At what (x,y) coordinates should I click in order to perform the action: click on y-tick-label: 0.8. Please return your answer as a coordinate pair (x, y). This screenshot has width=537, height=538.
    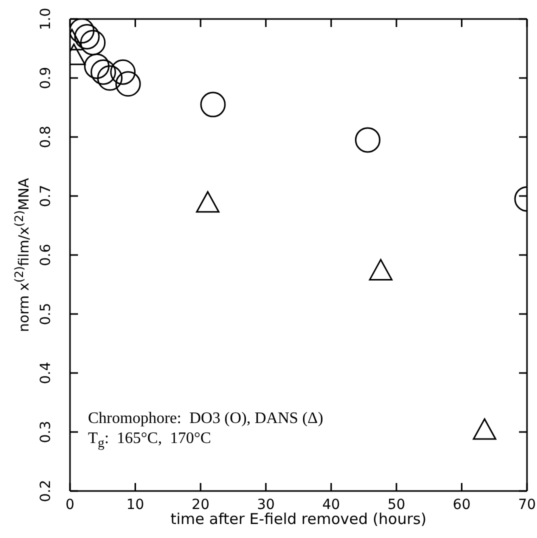
    Looking at the image, I should click on (46, 137).